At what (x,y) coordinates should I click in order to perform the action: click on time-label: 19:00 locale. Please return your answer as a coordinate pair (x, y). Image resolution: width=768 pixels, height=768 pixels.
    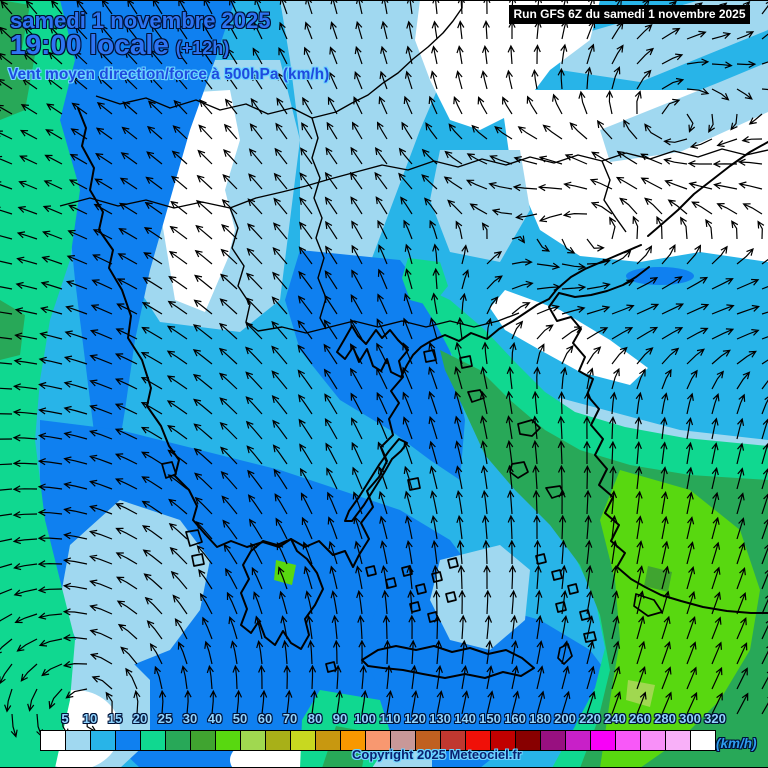
    Looking at the image, I should click on (89, 44).